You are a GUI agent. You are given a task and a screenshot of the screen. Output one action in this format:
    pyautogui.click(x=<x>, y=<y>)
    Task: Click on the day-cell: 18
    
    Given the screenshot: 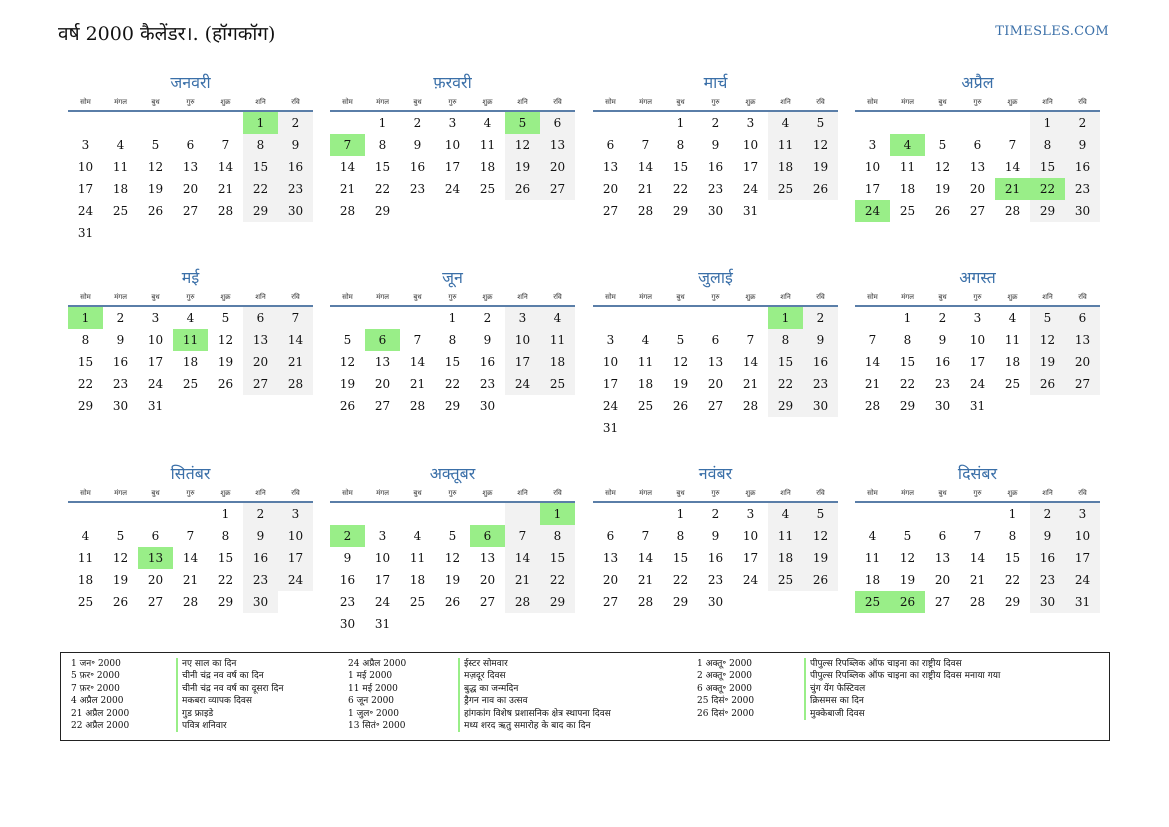 What is the action you would take?
    pyautogui.click(x=872, y=580)
    